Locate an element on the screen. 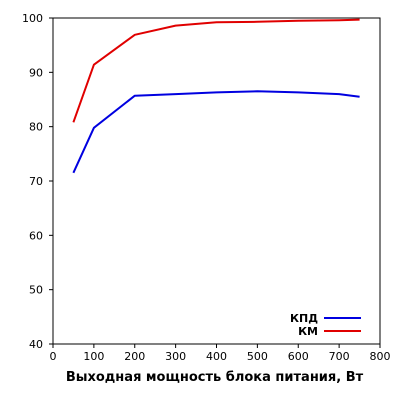 This screenshot has height=400, width=400. legend-label-1: КПД is located at coordinates (304, 318).